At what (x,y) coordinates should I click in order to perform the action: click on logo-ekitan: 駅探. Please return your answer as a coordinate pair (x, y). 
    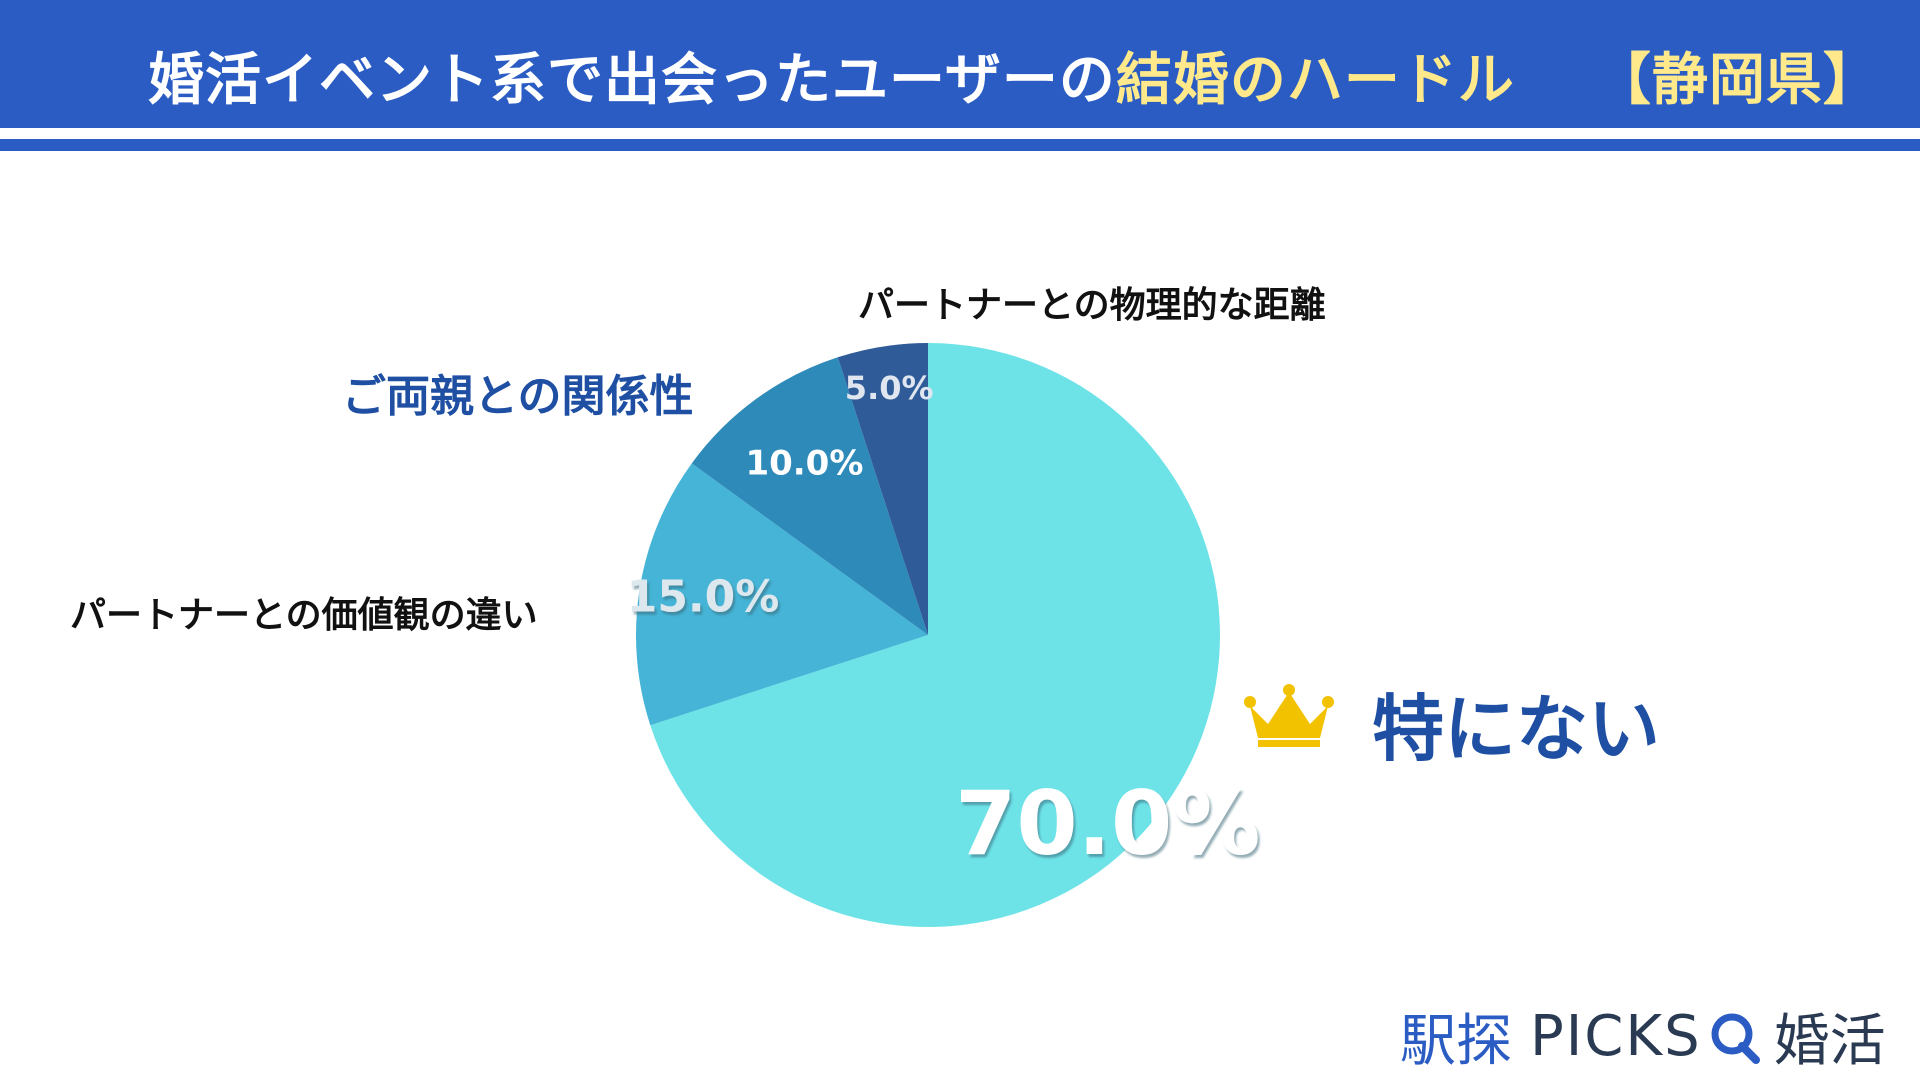
    Looking at the image, I should click on (1456, 1041).